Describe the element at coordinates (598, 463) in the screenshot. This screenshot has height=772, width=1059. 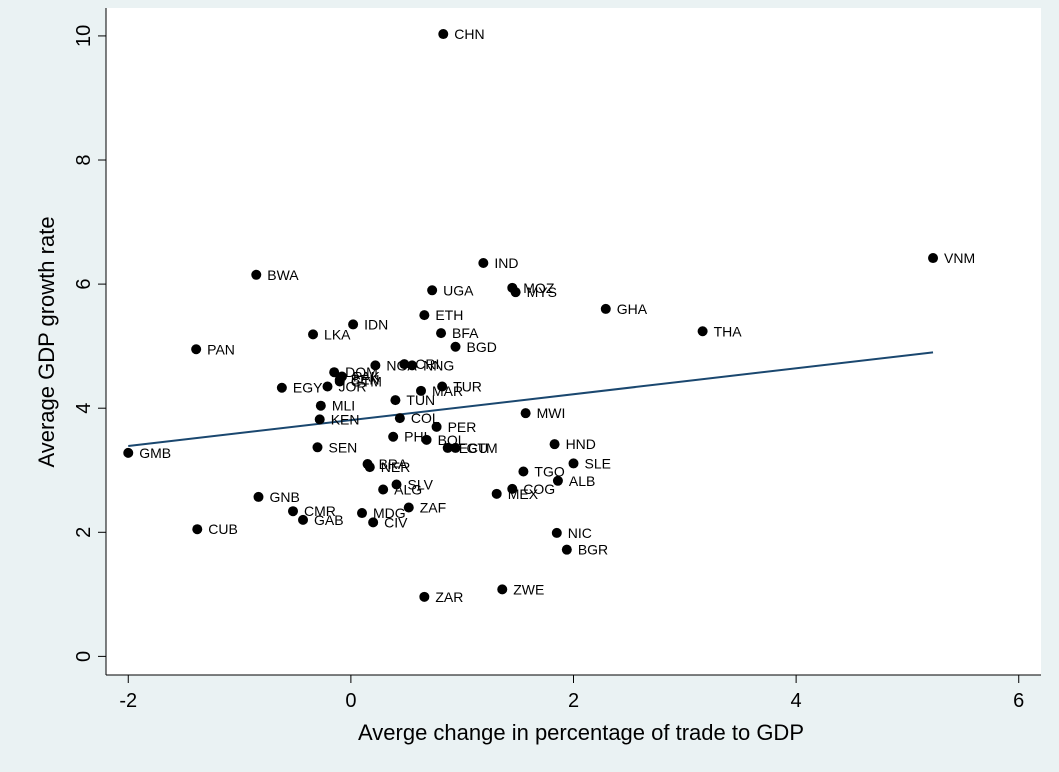
I see `point-label-sle-39: SLE` at that location.